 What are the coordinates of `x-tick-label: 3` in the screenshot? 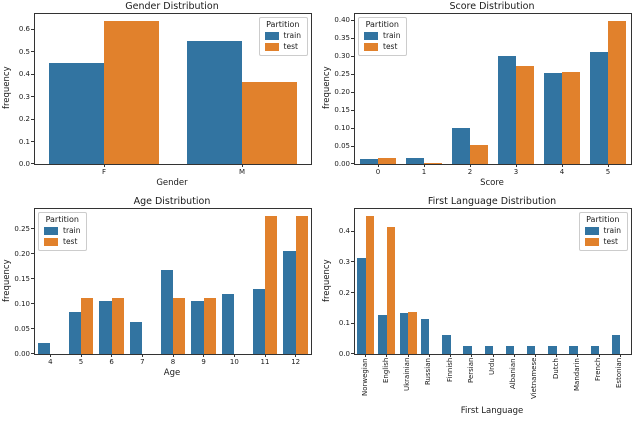 It's located at (516, 172).